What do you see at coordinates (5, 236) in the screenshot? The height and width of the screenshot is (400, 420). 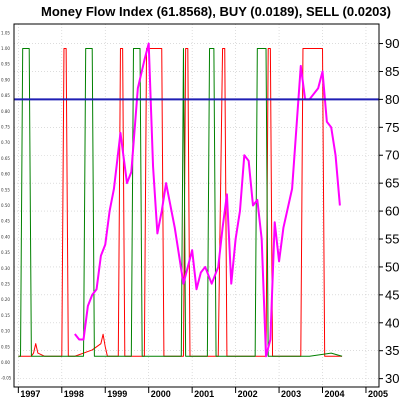 I see `left-tick-label: 0.40` at bounding box center [5, 236].